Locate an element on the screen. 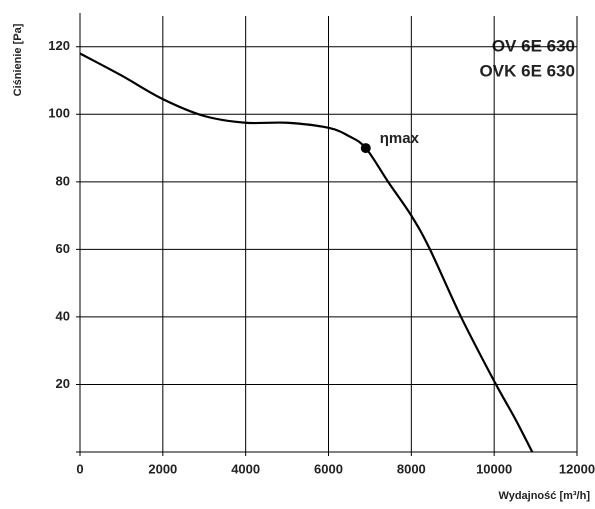 The width and height of the screenshot is (595, 509). y-tick-label: 20 is located at coordinates (63, 383).